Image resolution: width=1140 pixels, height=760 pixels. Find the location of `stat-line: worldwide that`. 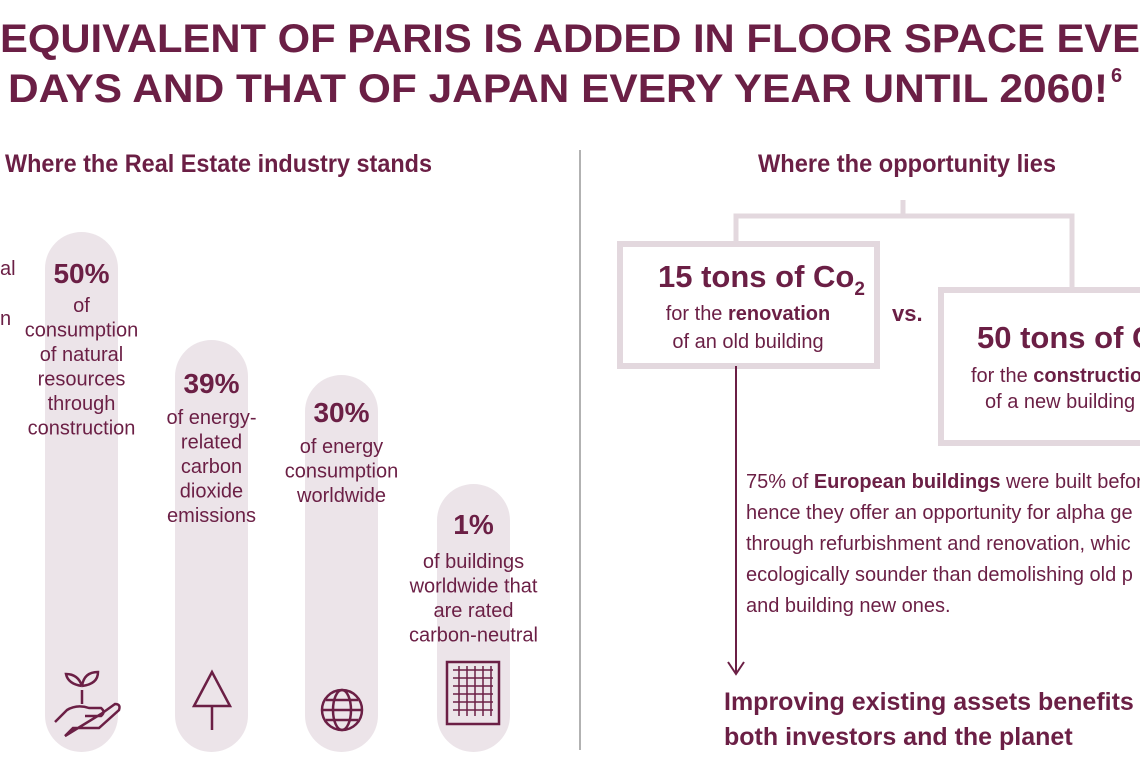

stat-line: worldwide that is located at coordinates (473, 587).